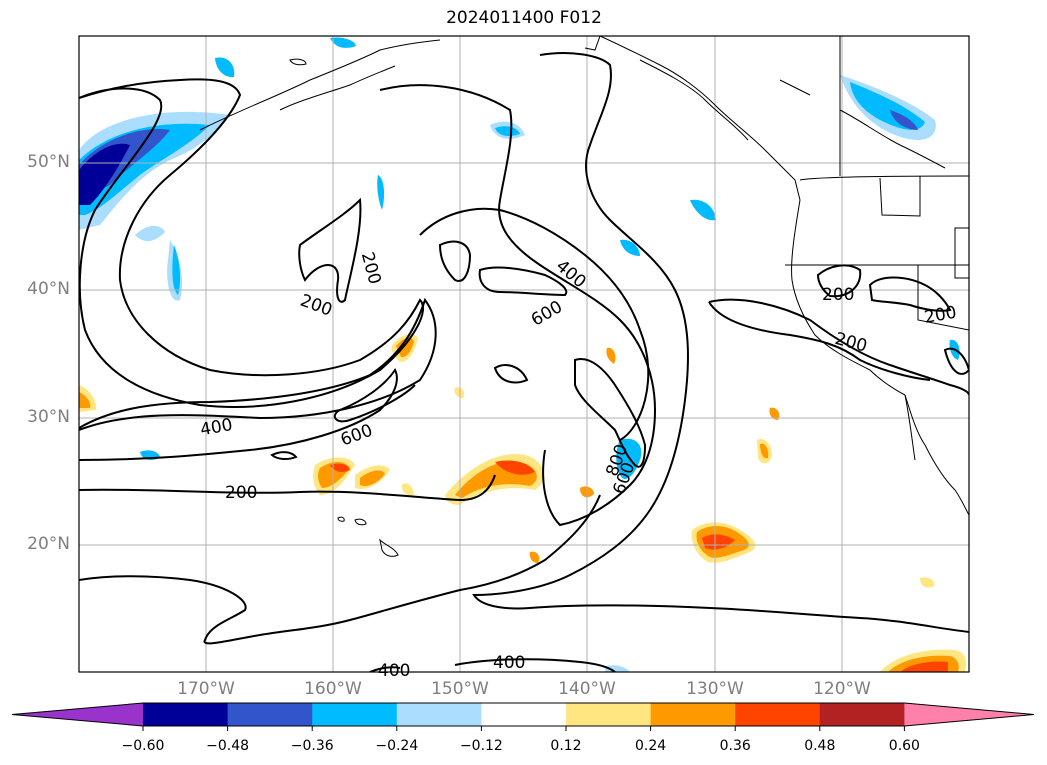 Image resolution: width=1047 pixels, height=765 pixels. Describe the element at coordinates (842, 689) in the screenshot. I see `lon-label: 120°W` at that location.